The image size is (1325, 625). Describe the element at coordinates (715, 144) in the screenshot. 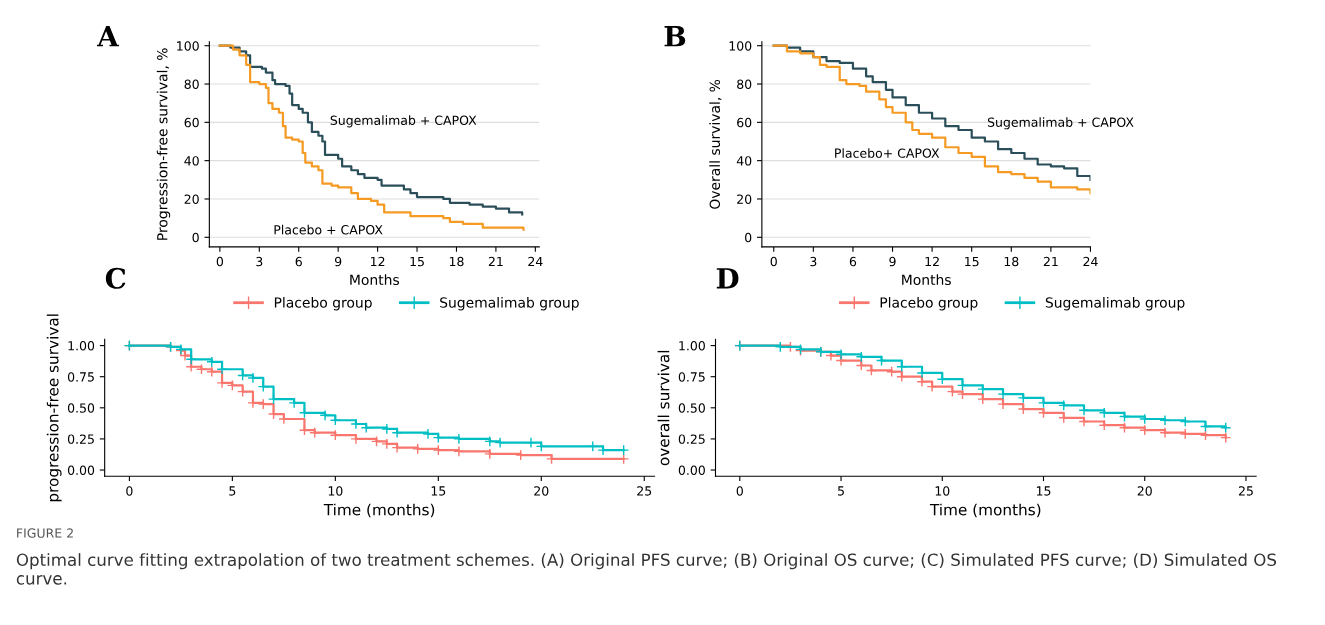

I see `y-axis-title: Overall survival, %` at that location.